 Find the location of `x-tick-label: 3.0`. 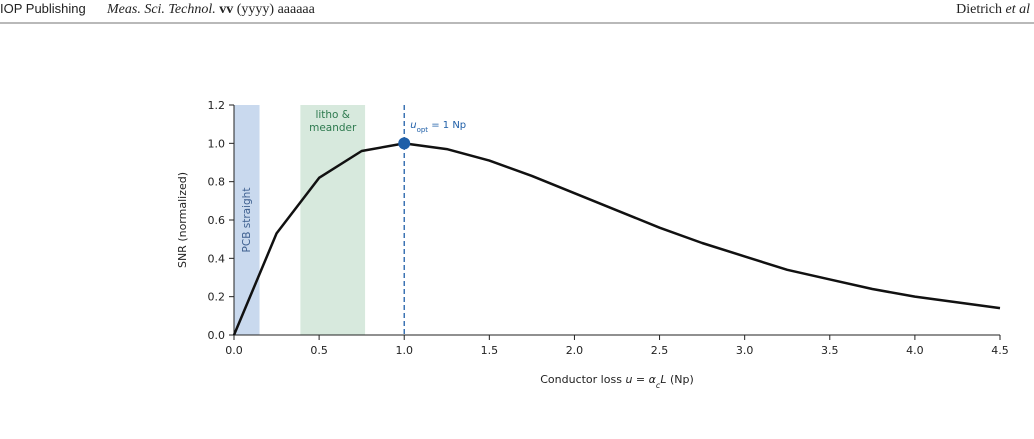

x-tick-label: 3.0 is located at coordinates (745, 350).